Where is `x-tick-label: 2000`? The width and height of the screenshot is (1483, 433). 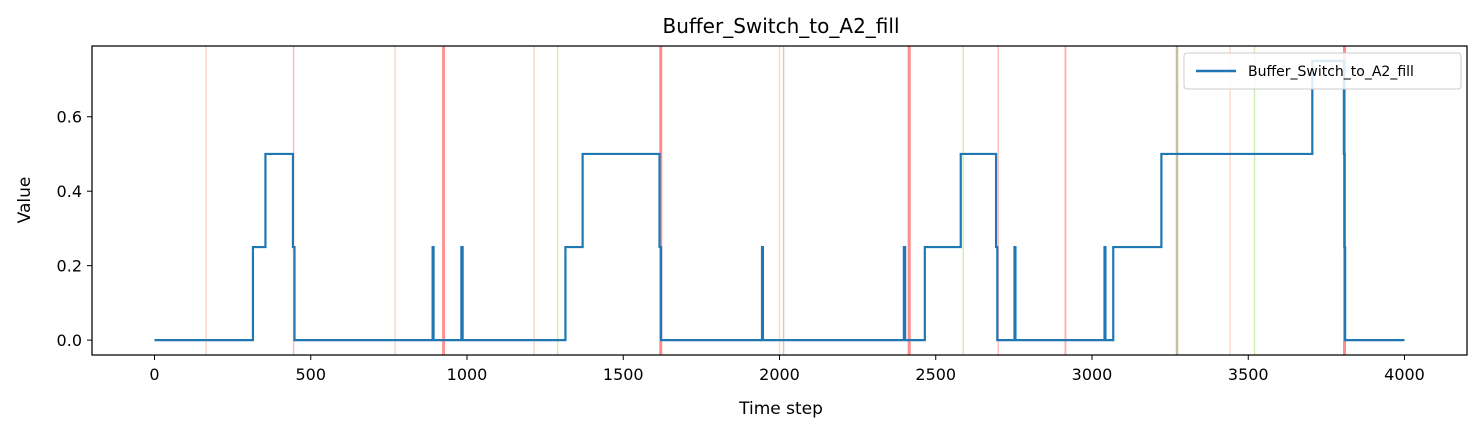
x-tick-label: 2000 is located at coordinates (779, 374).